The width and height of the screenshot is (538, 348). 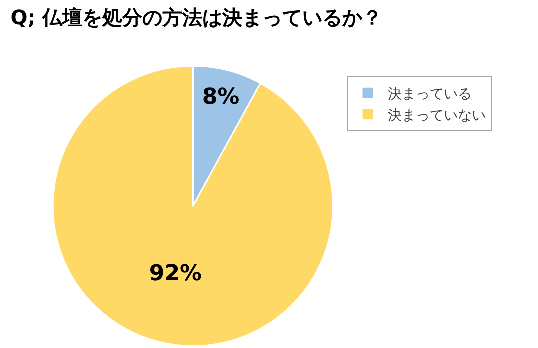 I want to click on legend-label: 決まっている, so click(x=430, y=94).